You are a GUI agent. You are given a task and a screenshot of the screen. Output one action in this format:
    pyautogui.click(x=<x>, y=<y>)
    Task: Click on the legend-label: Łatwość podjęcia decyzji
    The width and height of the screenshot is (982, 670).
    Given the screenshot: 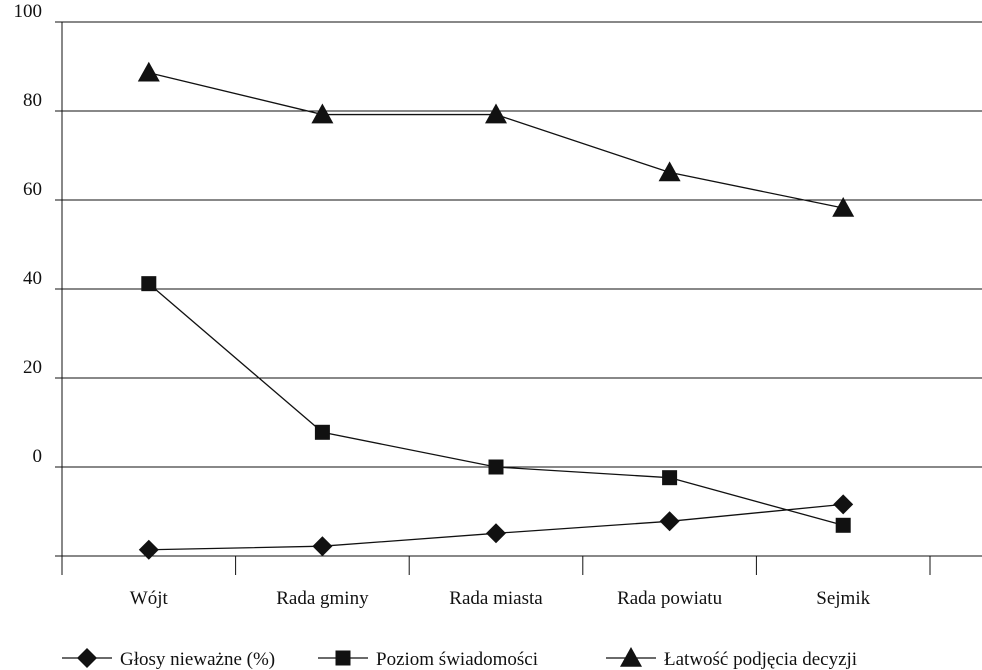 What is the action you would take?
    pyautogui.click(x=760, y=659)
    